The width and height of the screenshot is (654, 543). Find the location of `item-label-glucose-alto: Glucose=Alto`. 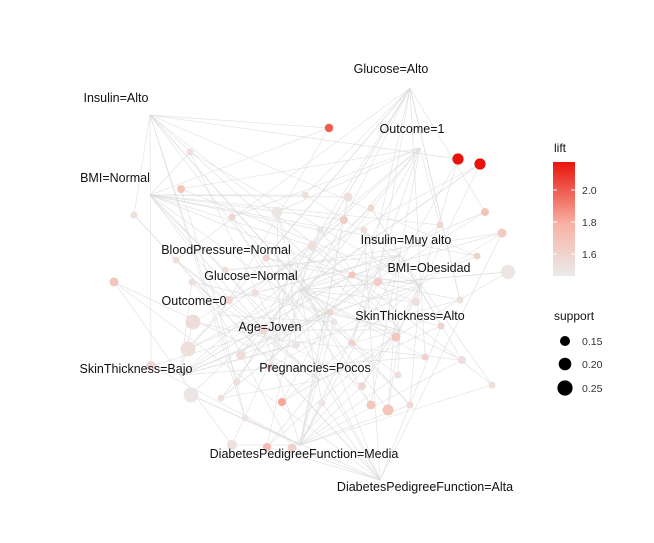

item-label-glucose-alto: Glucose=Alto is located at coordinates (391, 69).